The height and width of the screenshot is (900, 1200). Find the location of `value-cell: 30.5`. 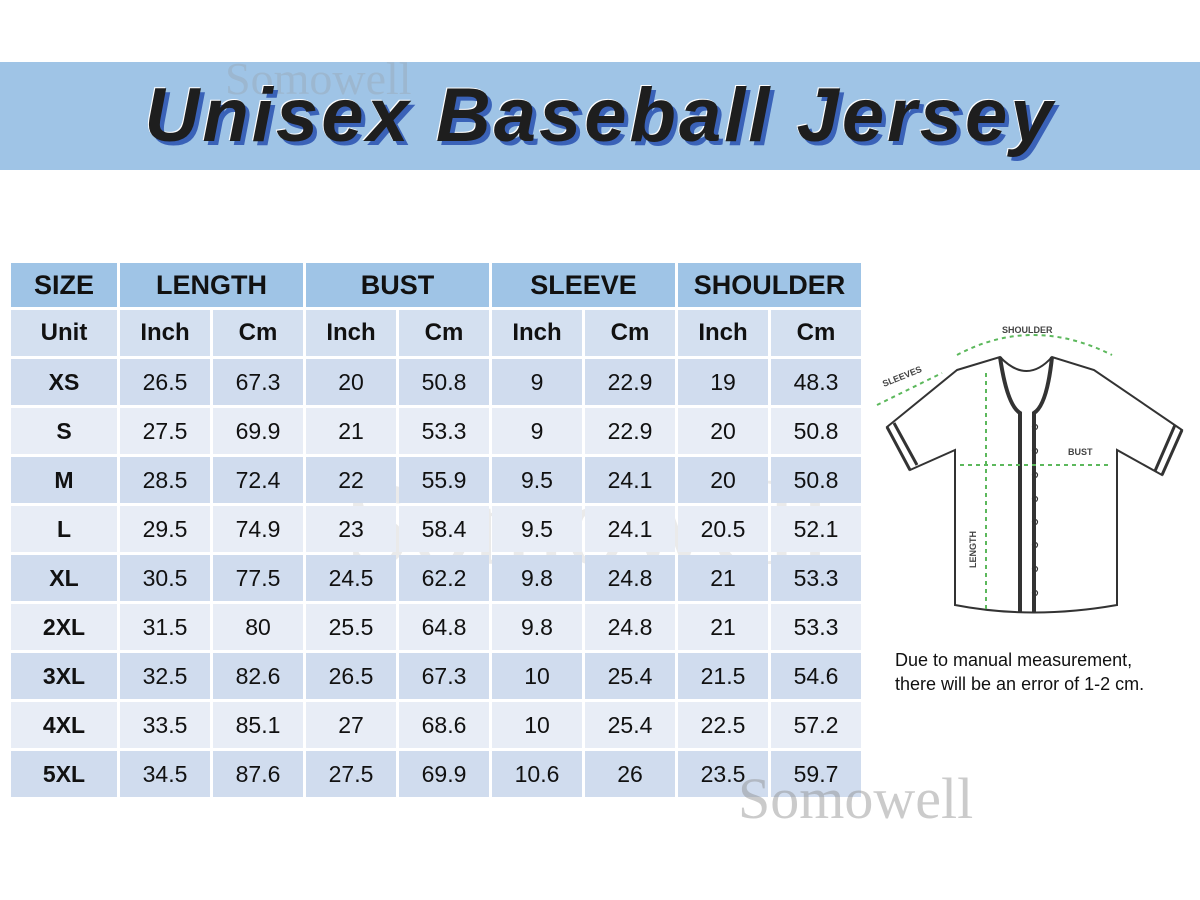

value-cell: 30.5 is located at coordinates (165, 578).